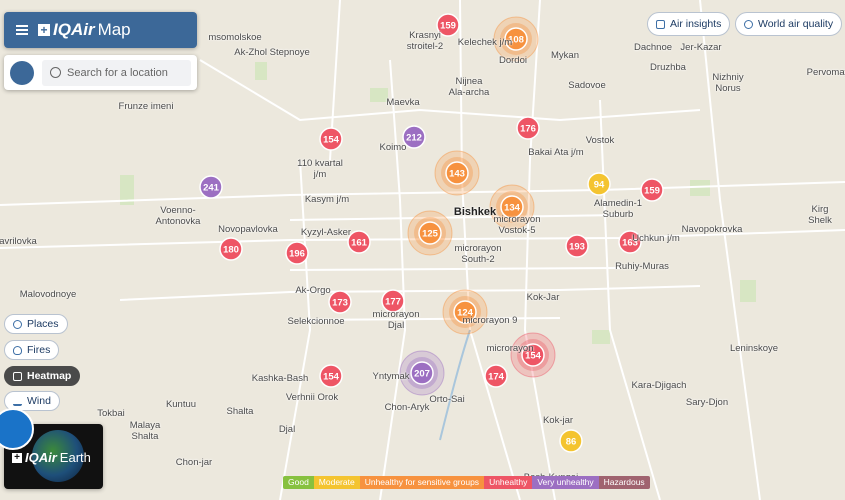 This screenshot has height=500, width=845. I want to click on aqi-marker: 196, so click(297, 253).